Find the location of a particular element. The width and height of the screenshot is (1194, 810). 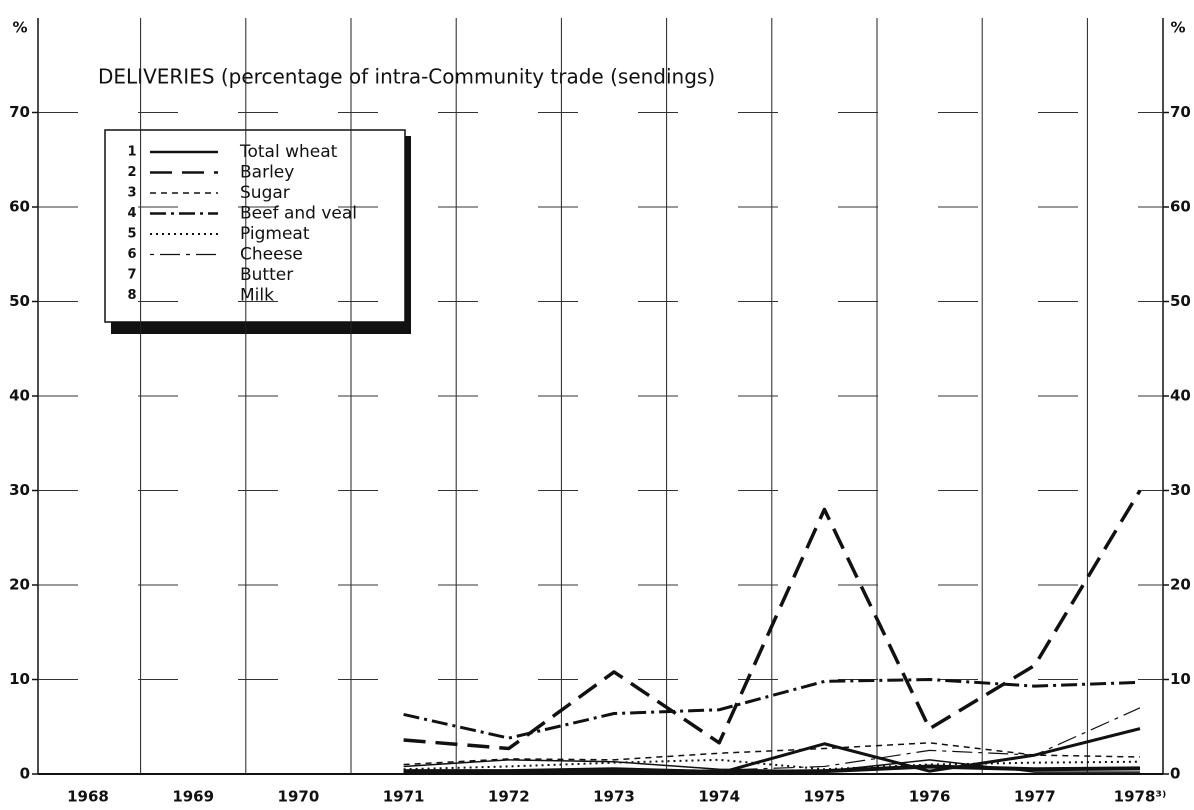

legend is located at coordinates (255, 226).